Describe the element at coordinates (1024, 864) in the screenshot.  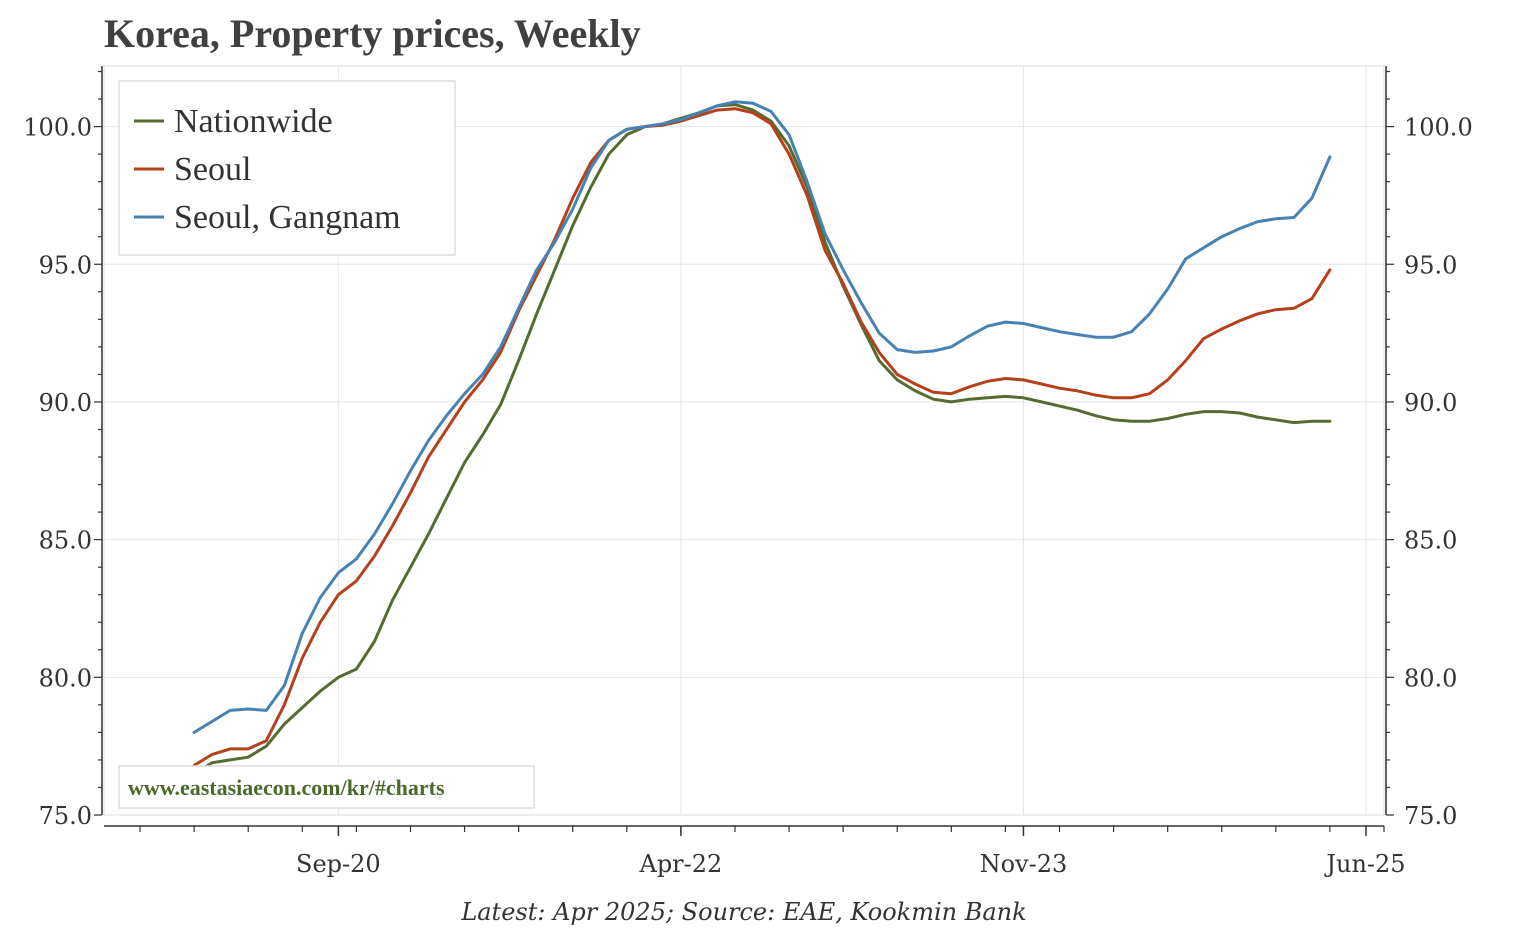
I see `x-tick-label: Nov-23` at that location.